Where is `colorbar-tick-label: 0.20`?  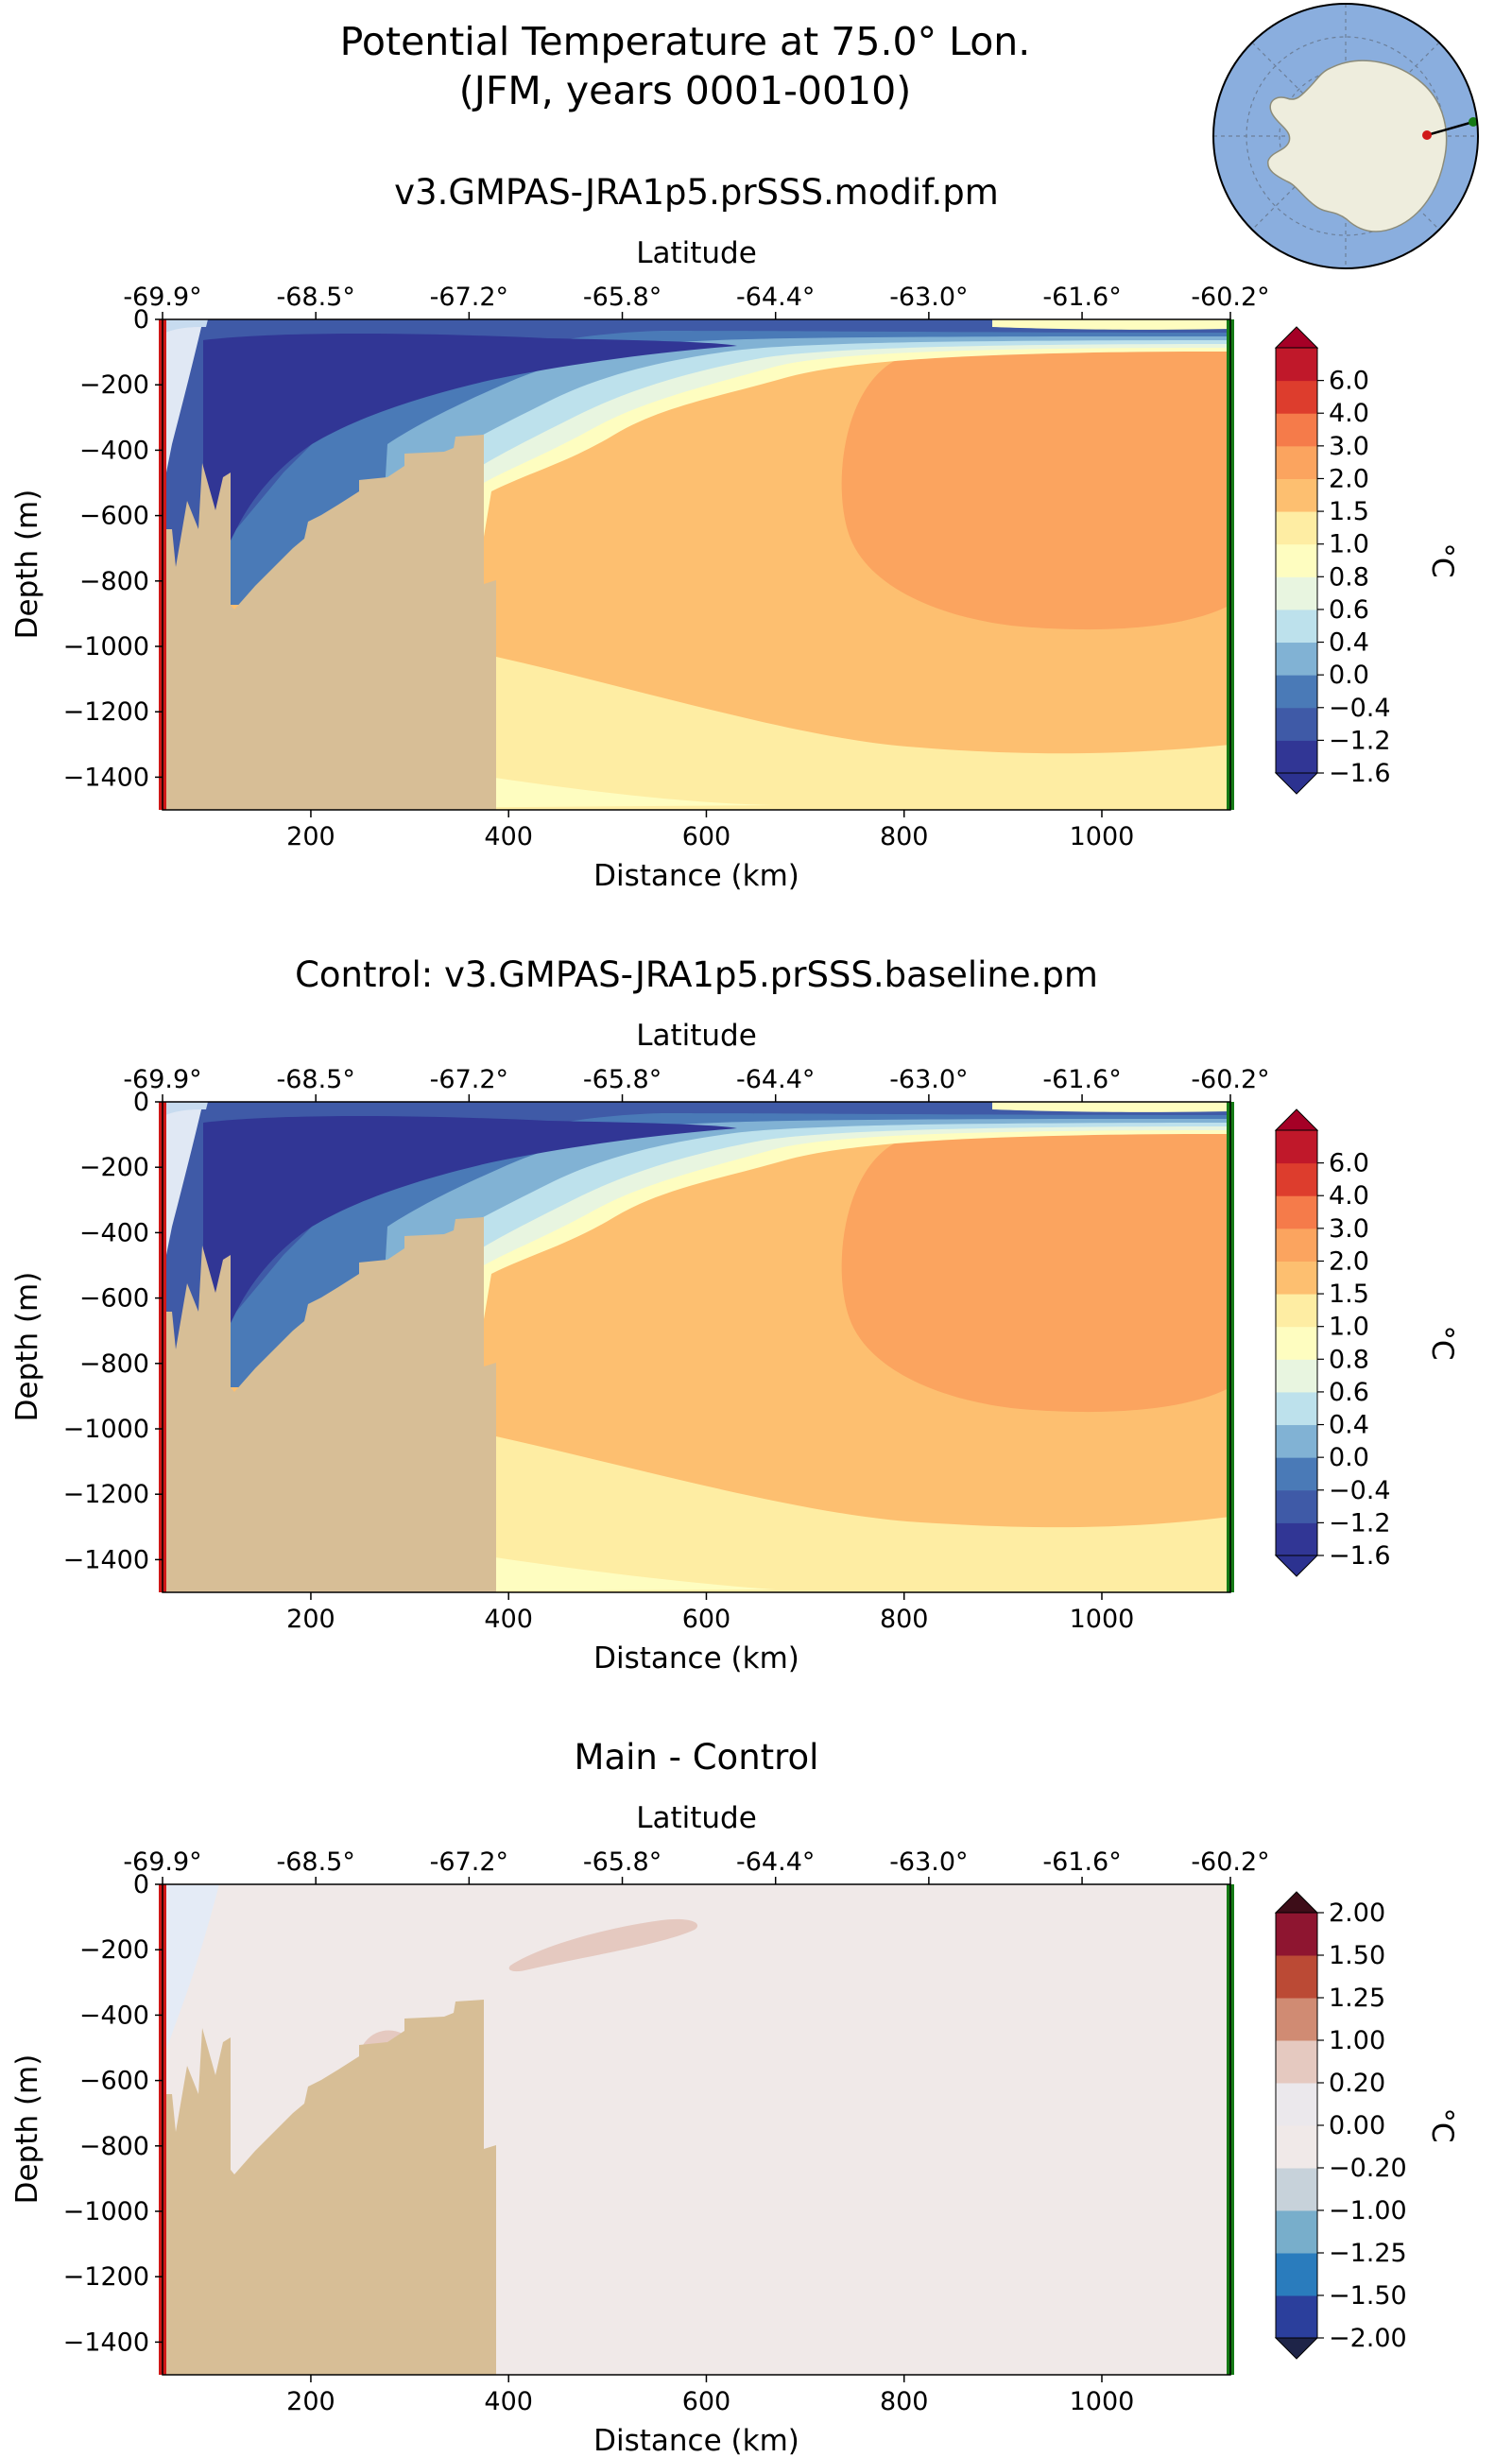
colorbar-tick-label: 0.20 is located at coordinates (1357, 2083).